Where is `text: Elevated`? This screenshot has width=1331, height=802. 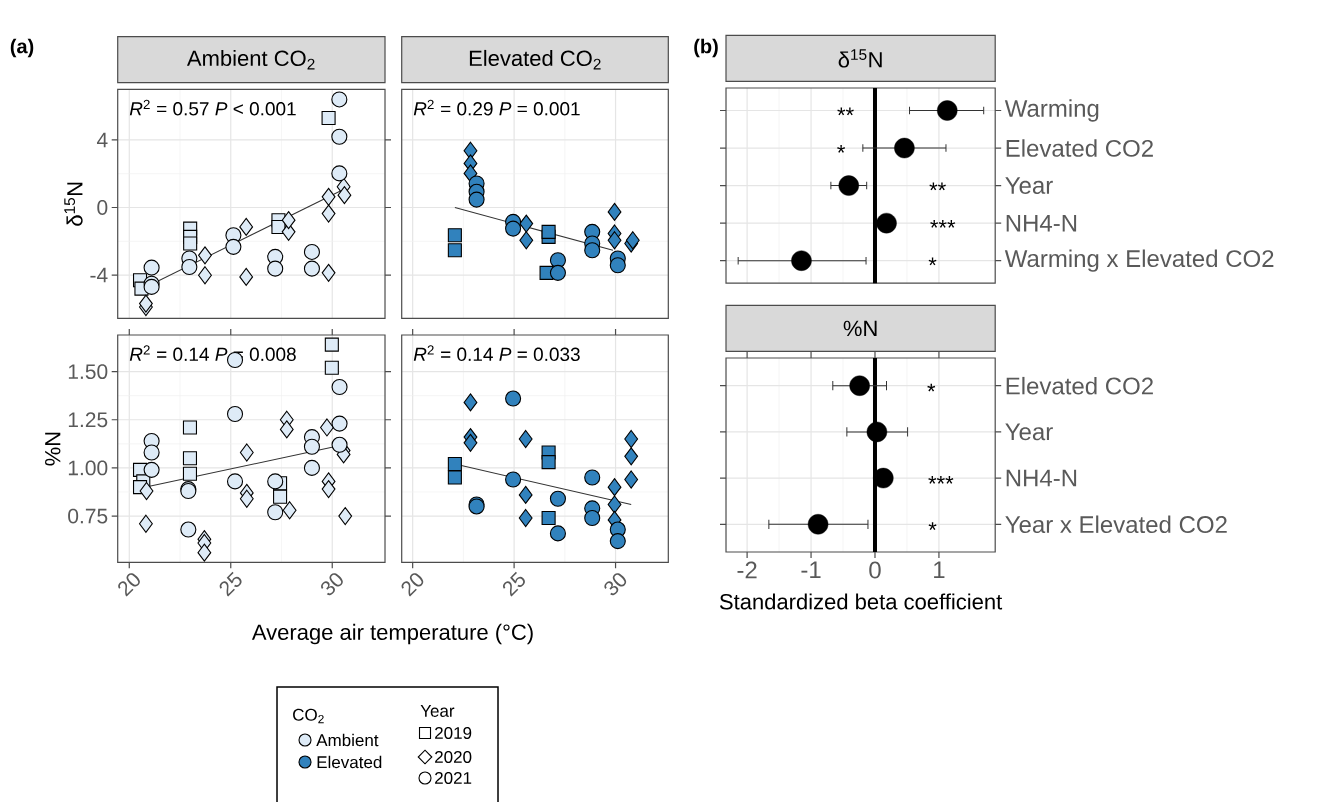
text: Elevated is located at coordinates (349, 762).